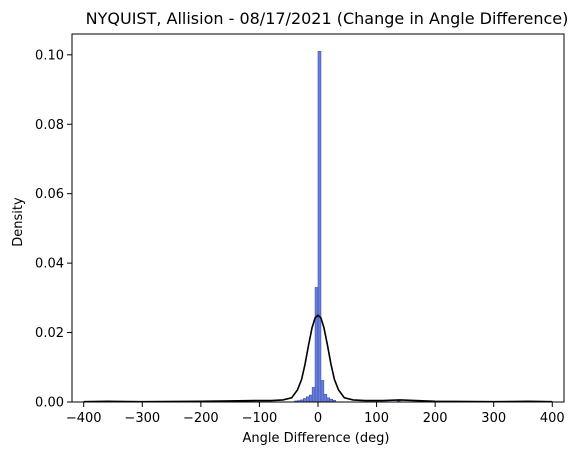  I want to click on y-axis-label: Density, so click(18, 222).